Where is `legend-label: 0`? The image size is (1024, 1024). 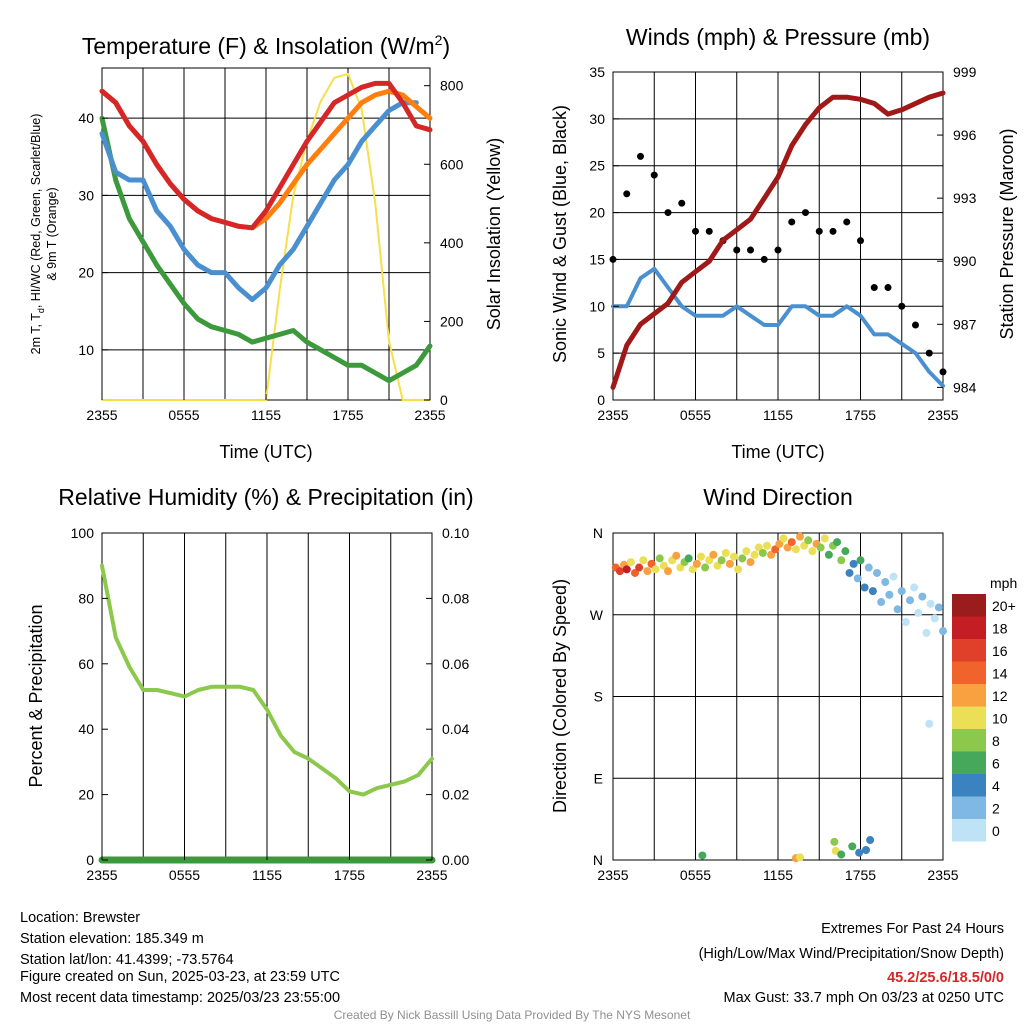 legend-label: 0 is located at coordinates (996, 831).